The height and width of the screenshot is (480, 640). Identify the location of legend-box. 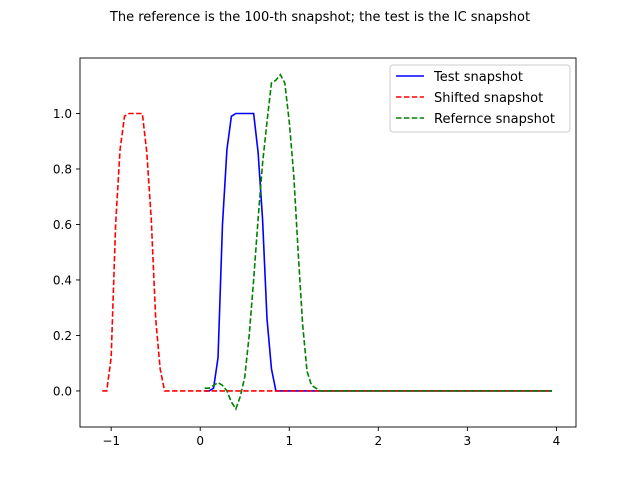
(480, 98).